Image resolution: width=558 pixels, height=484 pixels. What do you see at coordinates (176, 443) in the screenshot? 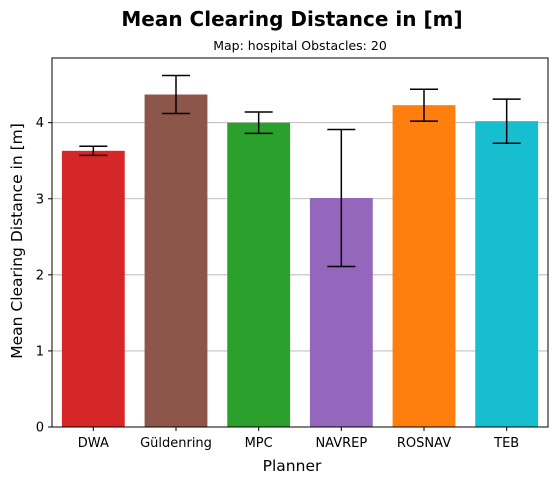
I see `x-tick-label: Güldenring` at bounding box center [176, 443].